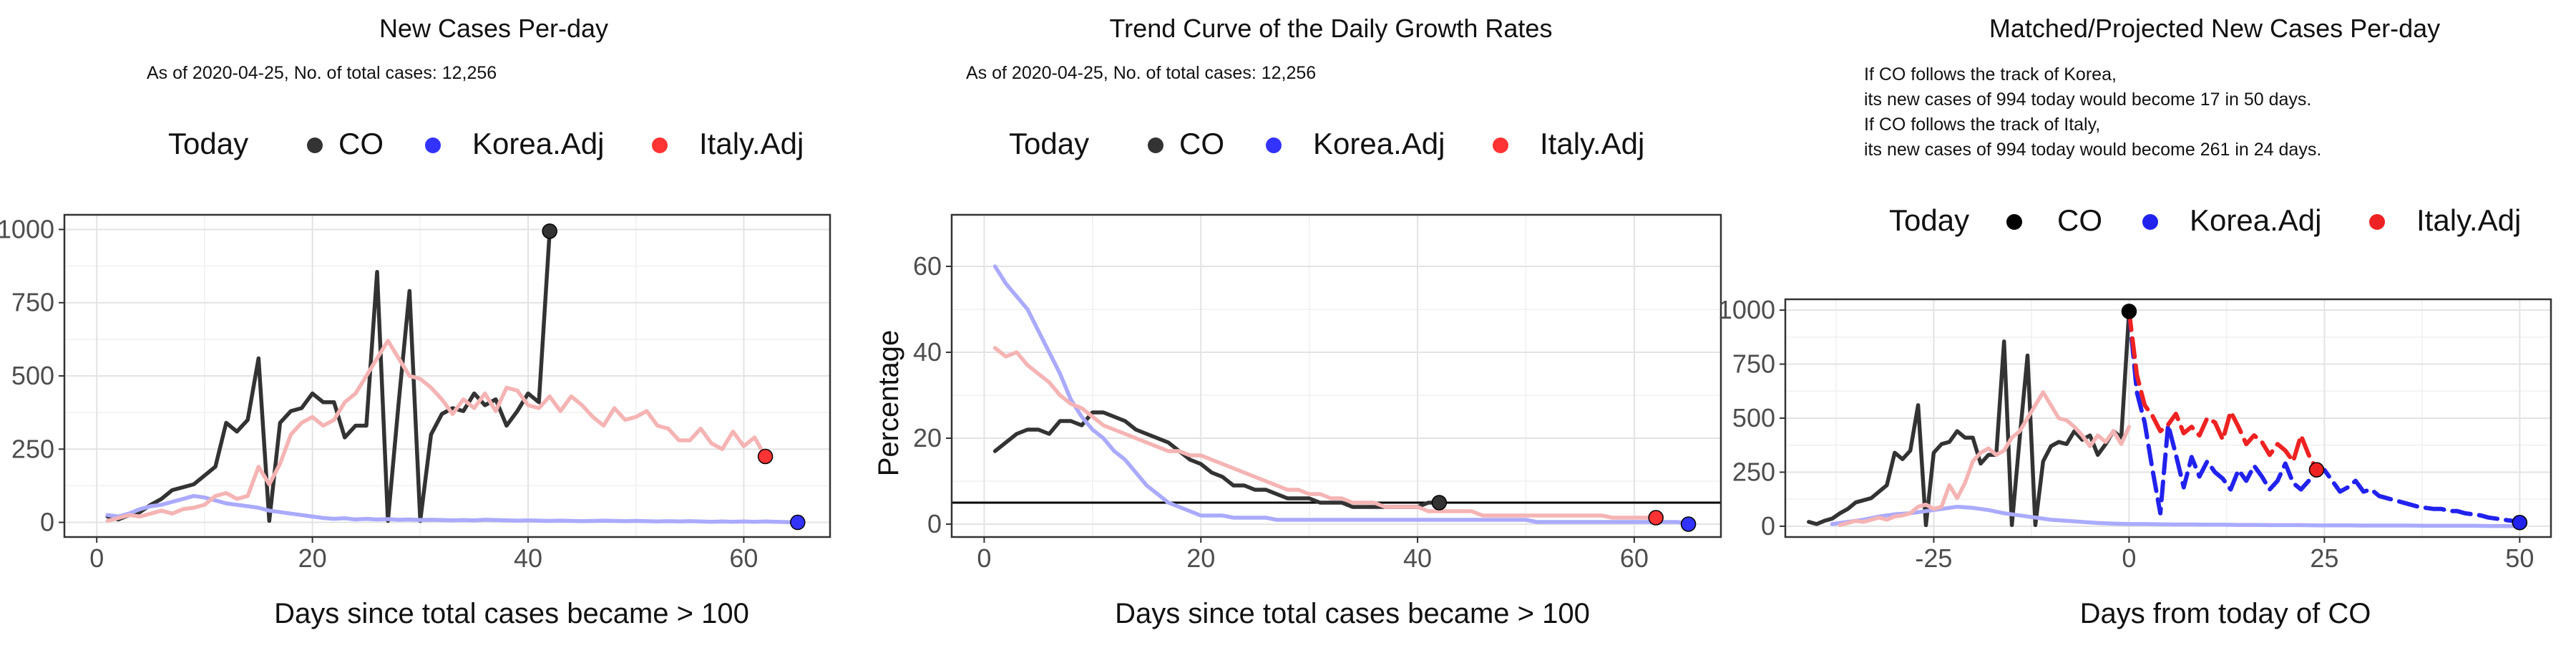 Image resolution: width=2576 pixels, height=648 pixels. I want to click on x-axis-label: Days from today of CO, so click(2225, 613).